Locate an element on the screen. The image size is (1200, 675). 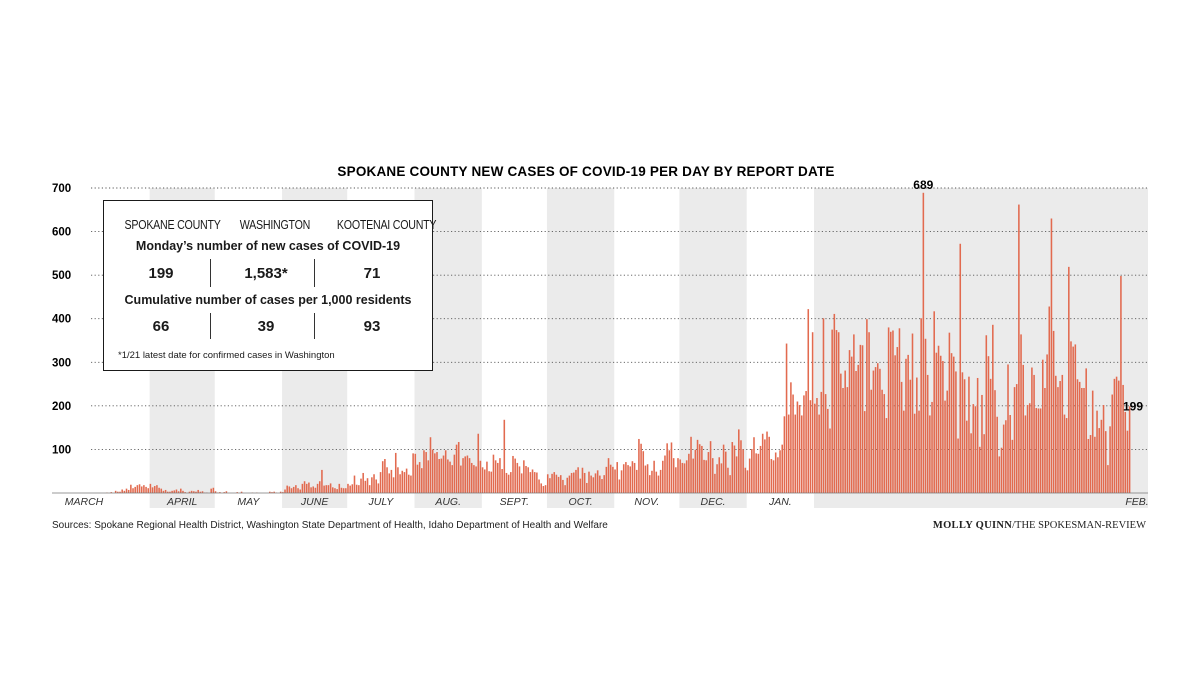
credit-org: /THE SPOKESMAN-REVIEW is located at coordinates (1079, 525).